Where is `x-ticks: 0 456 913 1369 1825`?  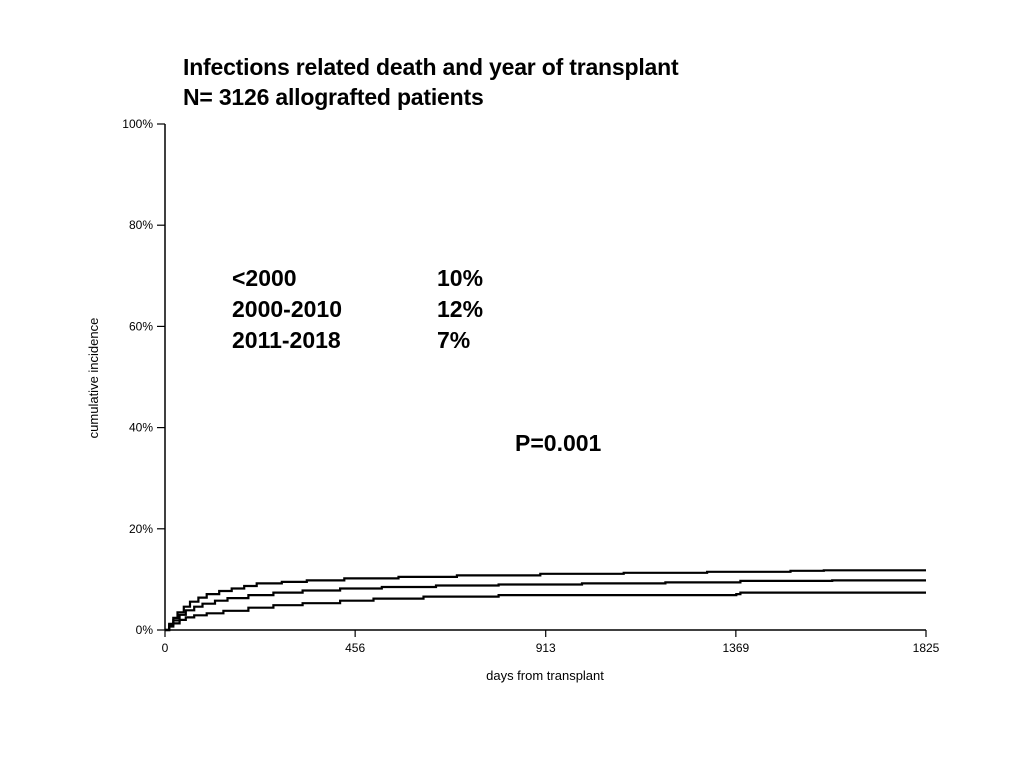
x-ticks: 0 456 913 1369 1825 is located at coordinates (551, 642).